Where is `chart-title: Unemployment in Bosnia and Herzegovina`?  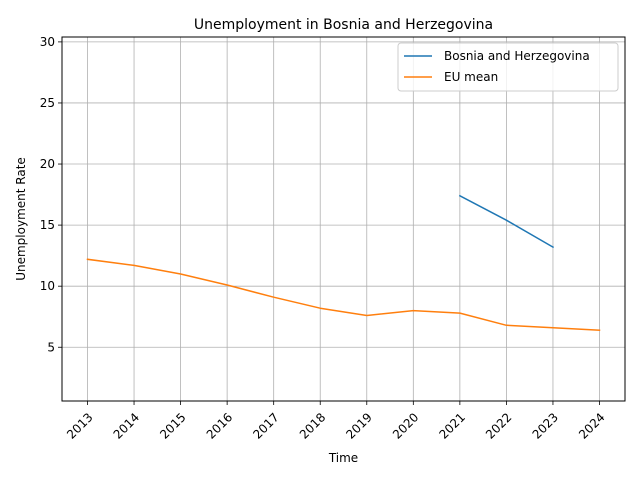
chart-title: Unemployment in Bosnia and Herzegovina is located at coordinates (343, 25).